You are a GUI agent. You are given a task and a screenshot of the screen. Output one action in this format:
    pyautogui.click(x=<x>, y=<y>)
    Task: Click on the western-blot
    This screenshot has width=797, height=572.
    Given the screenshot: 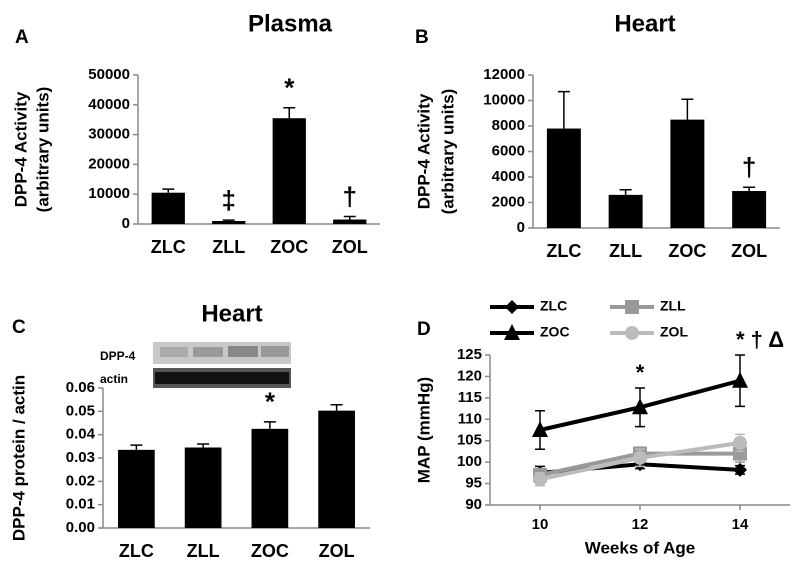 What is the action you would take?
    pyautogui.click(x=222, y=365)
    